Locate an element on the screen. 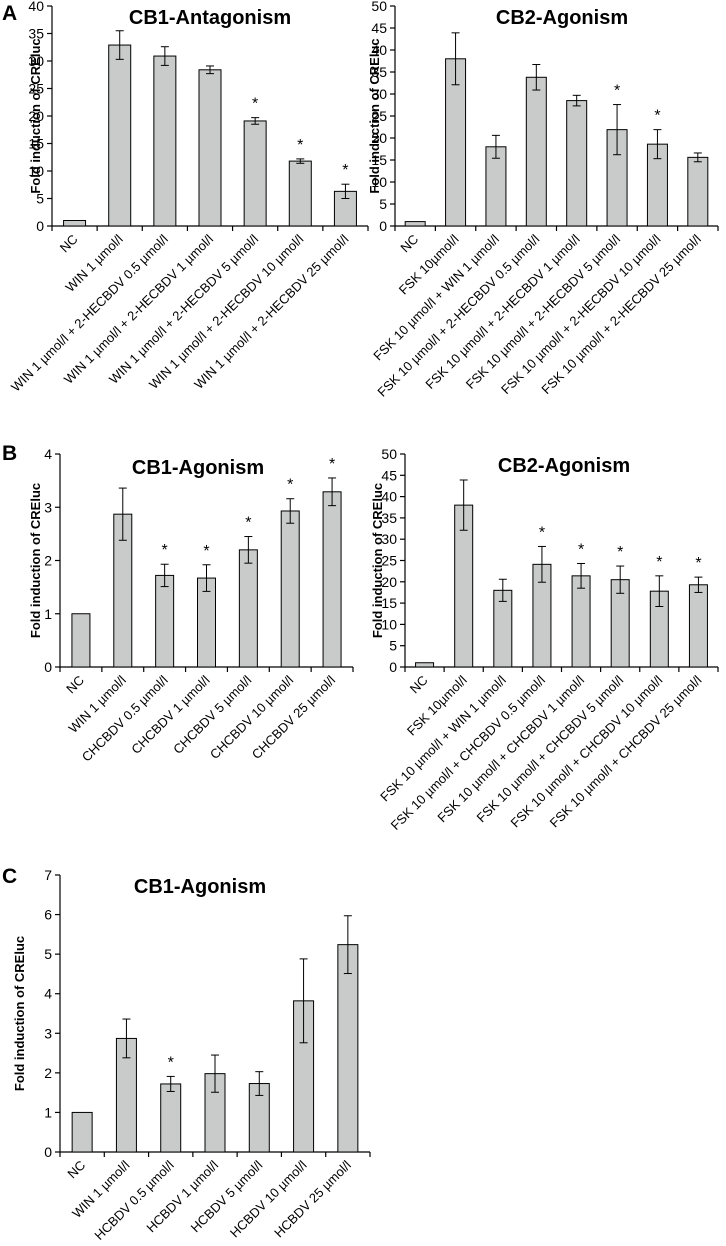 The width and height of the screenshot is (726, 1246). y-tick-label: 6 is located at coordinates (48, 915).